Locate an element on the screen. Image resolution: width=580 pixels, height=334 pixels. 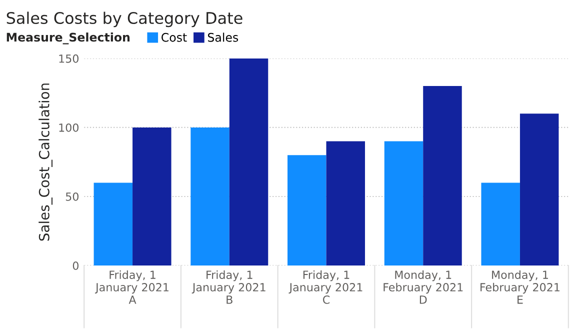
y-axis-title: Sales_Cost_Calculation is located at coordinates (45, 162).